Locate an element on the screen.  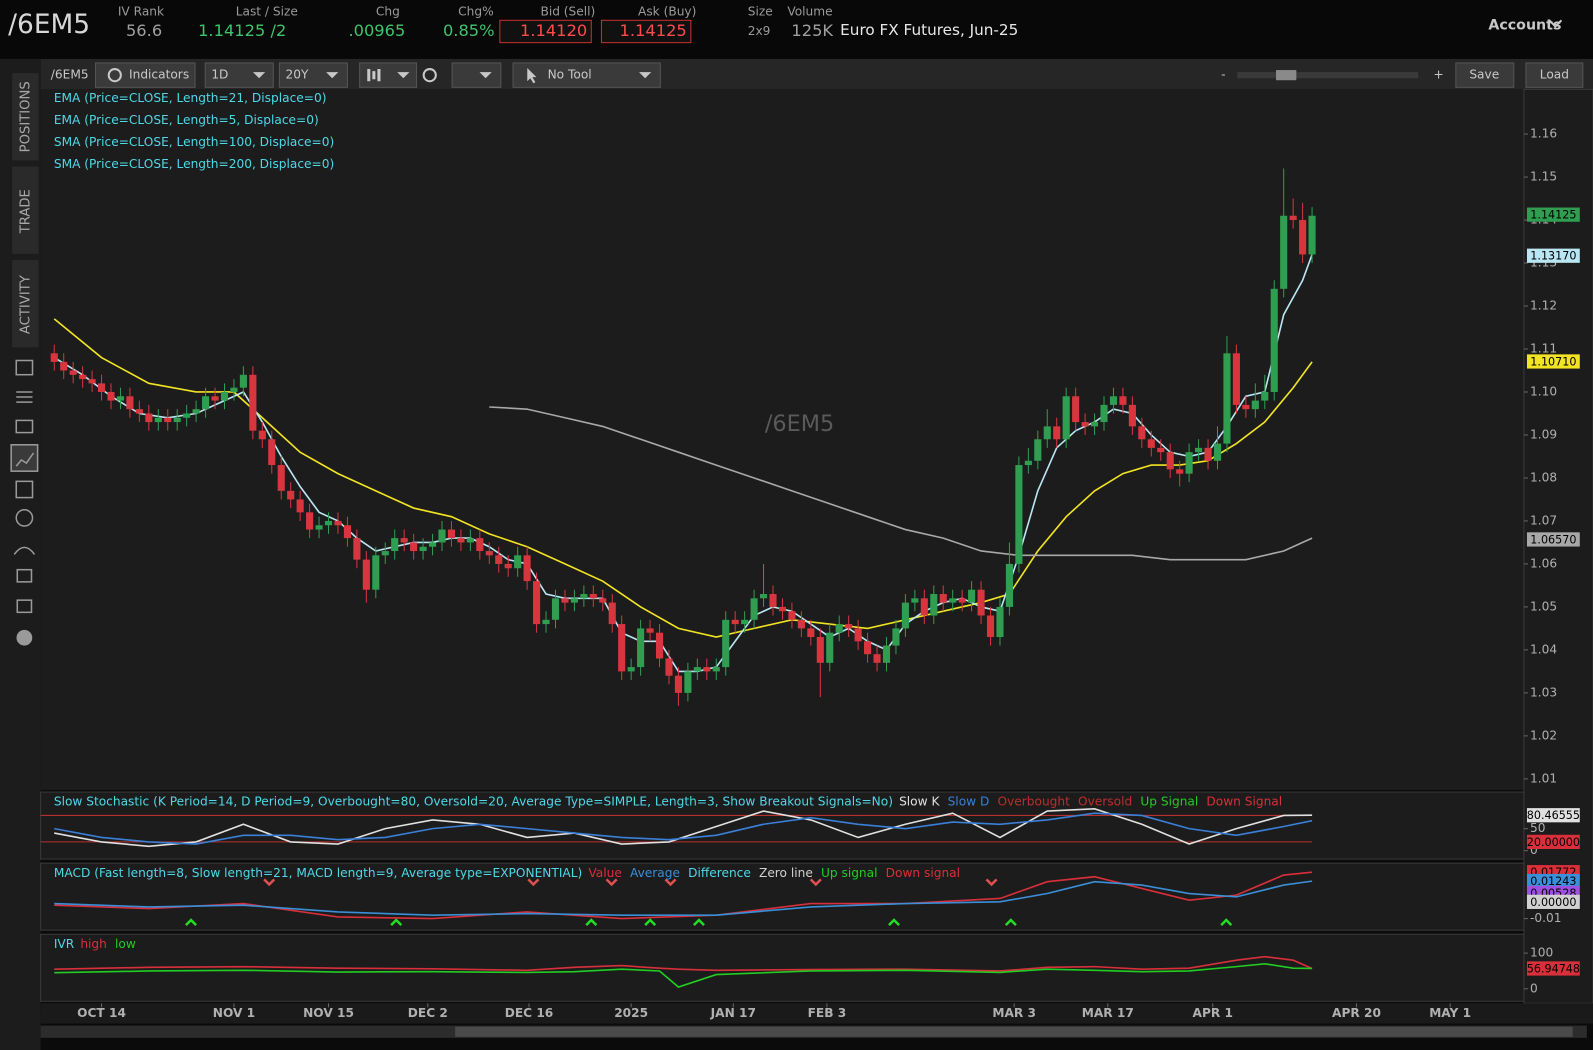
y-tick-label: 1.07 is located at coordinates (1543, 520).